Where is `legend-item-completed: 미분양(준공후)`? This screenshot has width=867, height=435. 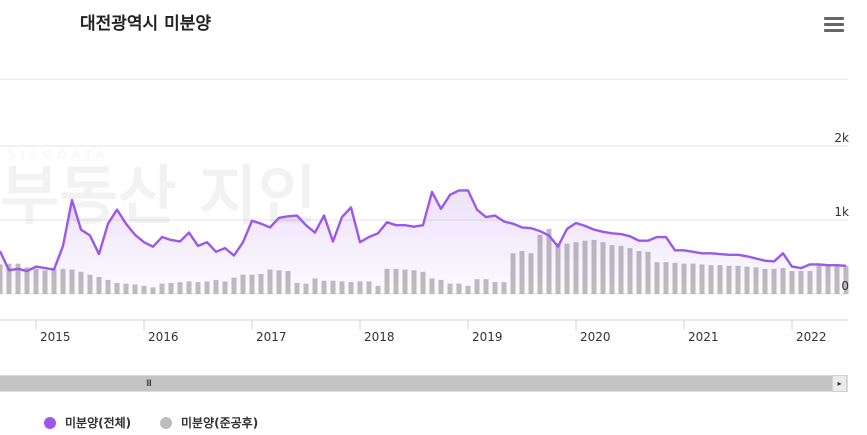
legend-item-completed: 미분양(준공후) is located at coordinates (209, 422).